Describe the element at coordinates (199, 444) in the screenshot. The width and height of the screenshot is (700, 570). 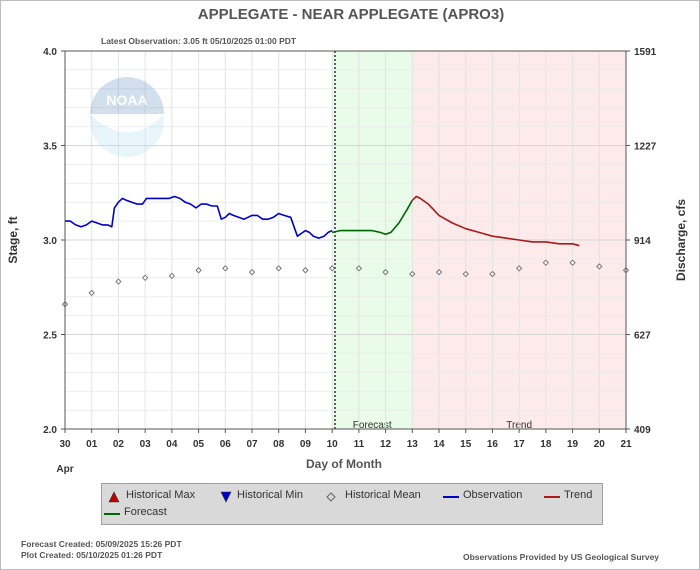
I see `x-tick-label: 05` at that location.